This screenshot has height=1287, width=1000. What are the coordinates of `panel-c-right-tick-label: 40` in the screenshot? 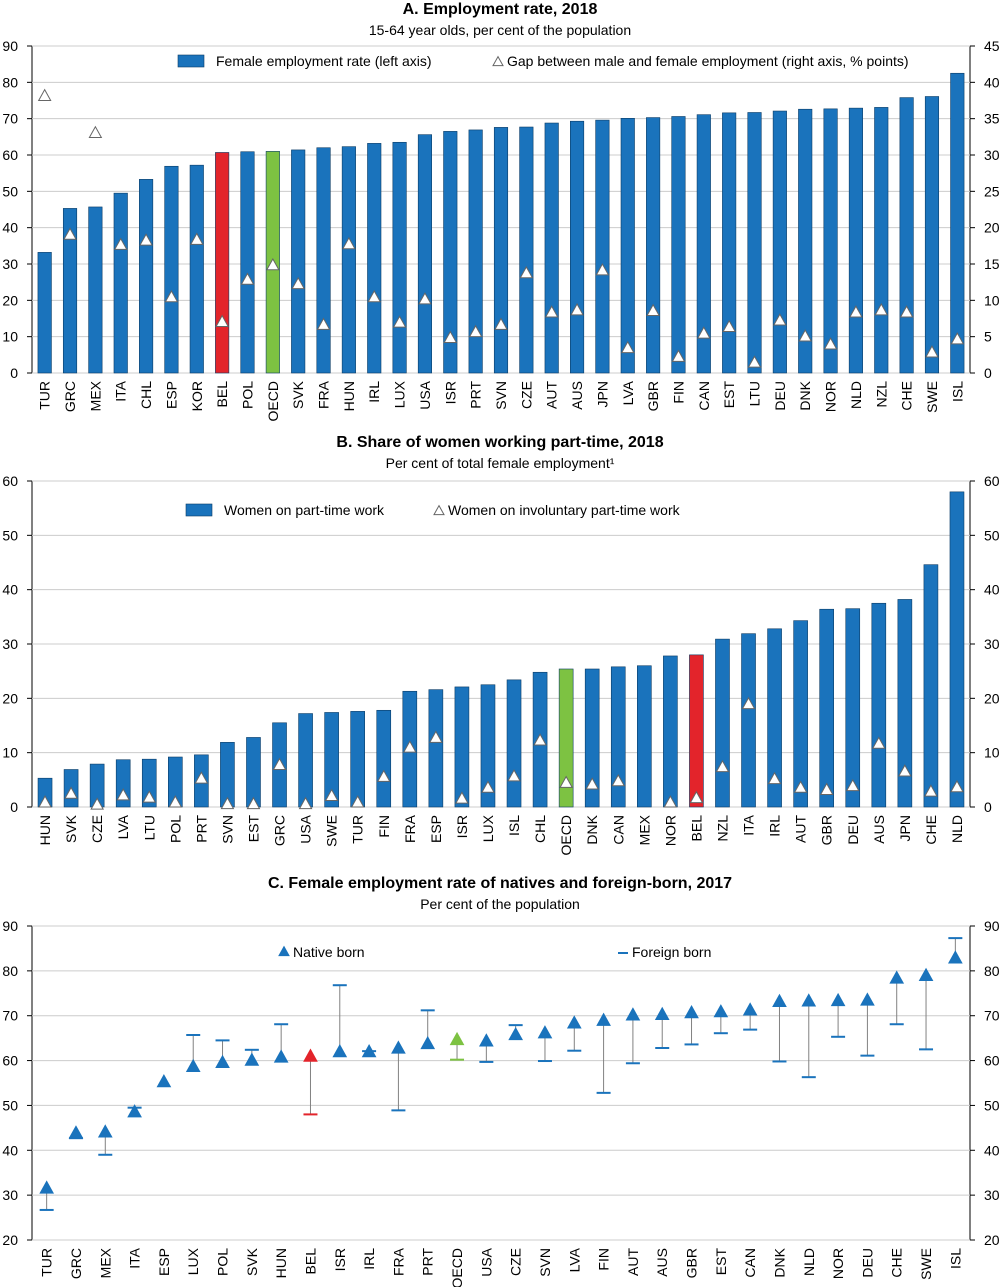 It's located at (992, 1150).